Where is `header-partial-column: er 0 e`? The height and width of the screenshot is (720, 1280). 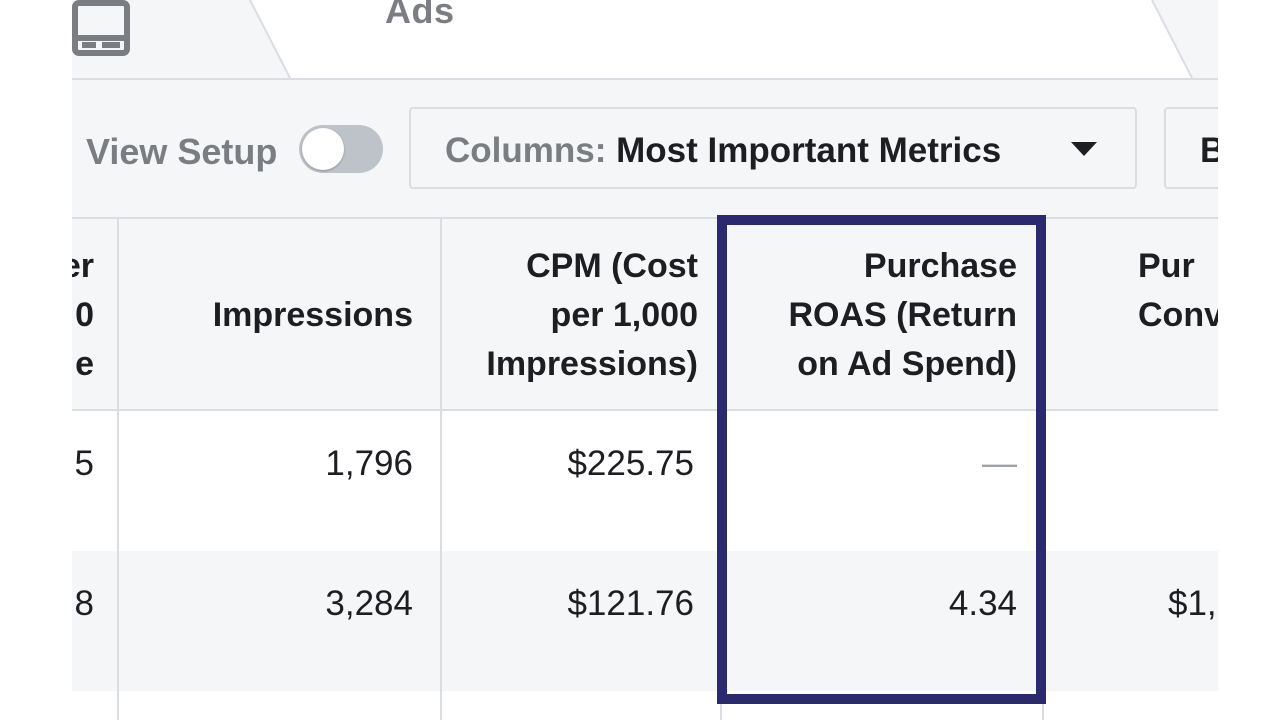 header-partial-column: er 0 e is located at coordinates (83, 315).